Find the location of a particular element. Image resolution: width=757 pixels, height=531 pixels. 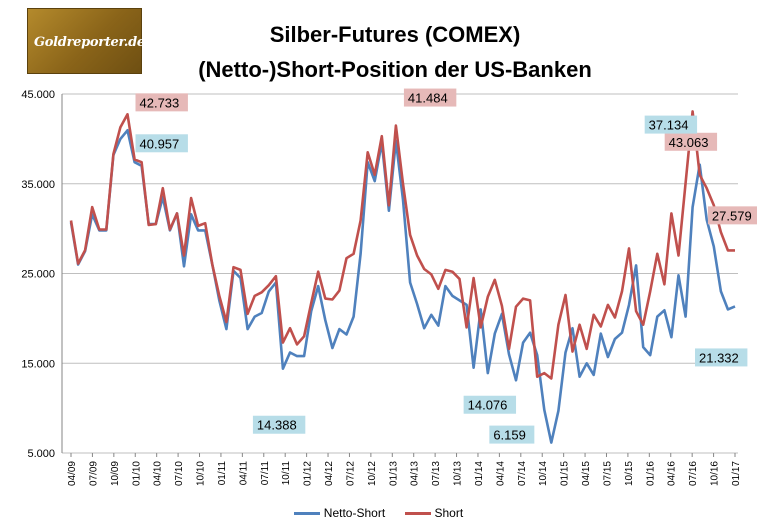

chart-title-line-2: (Netto-)Short-Position der US-Banken is located at coordinates (395, 69).